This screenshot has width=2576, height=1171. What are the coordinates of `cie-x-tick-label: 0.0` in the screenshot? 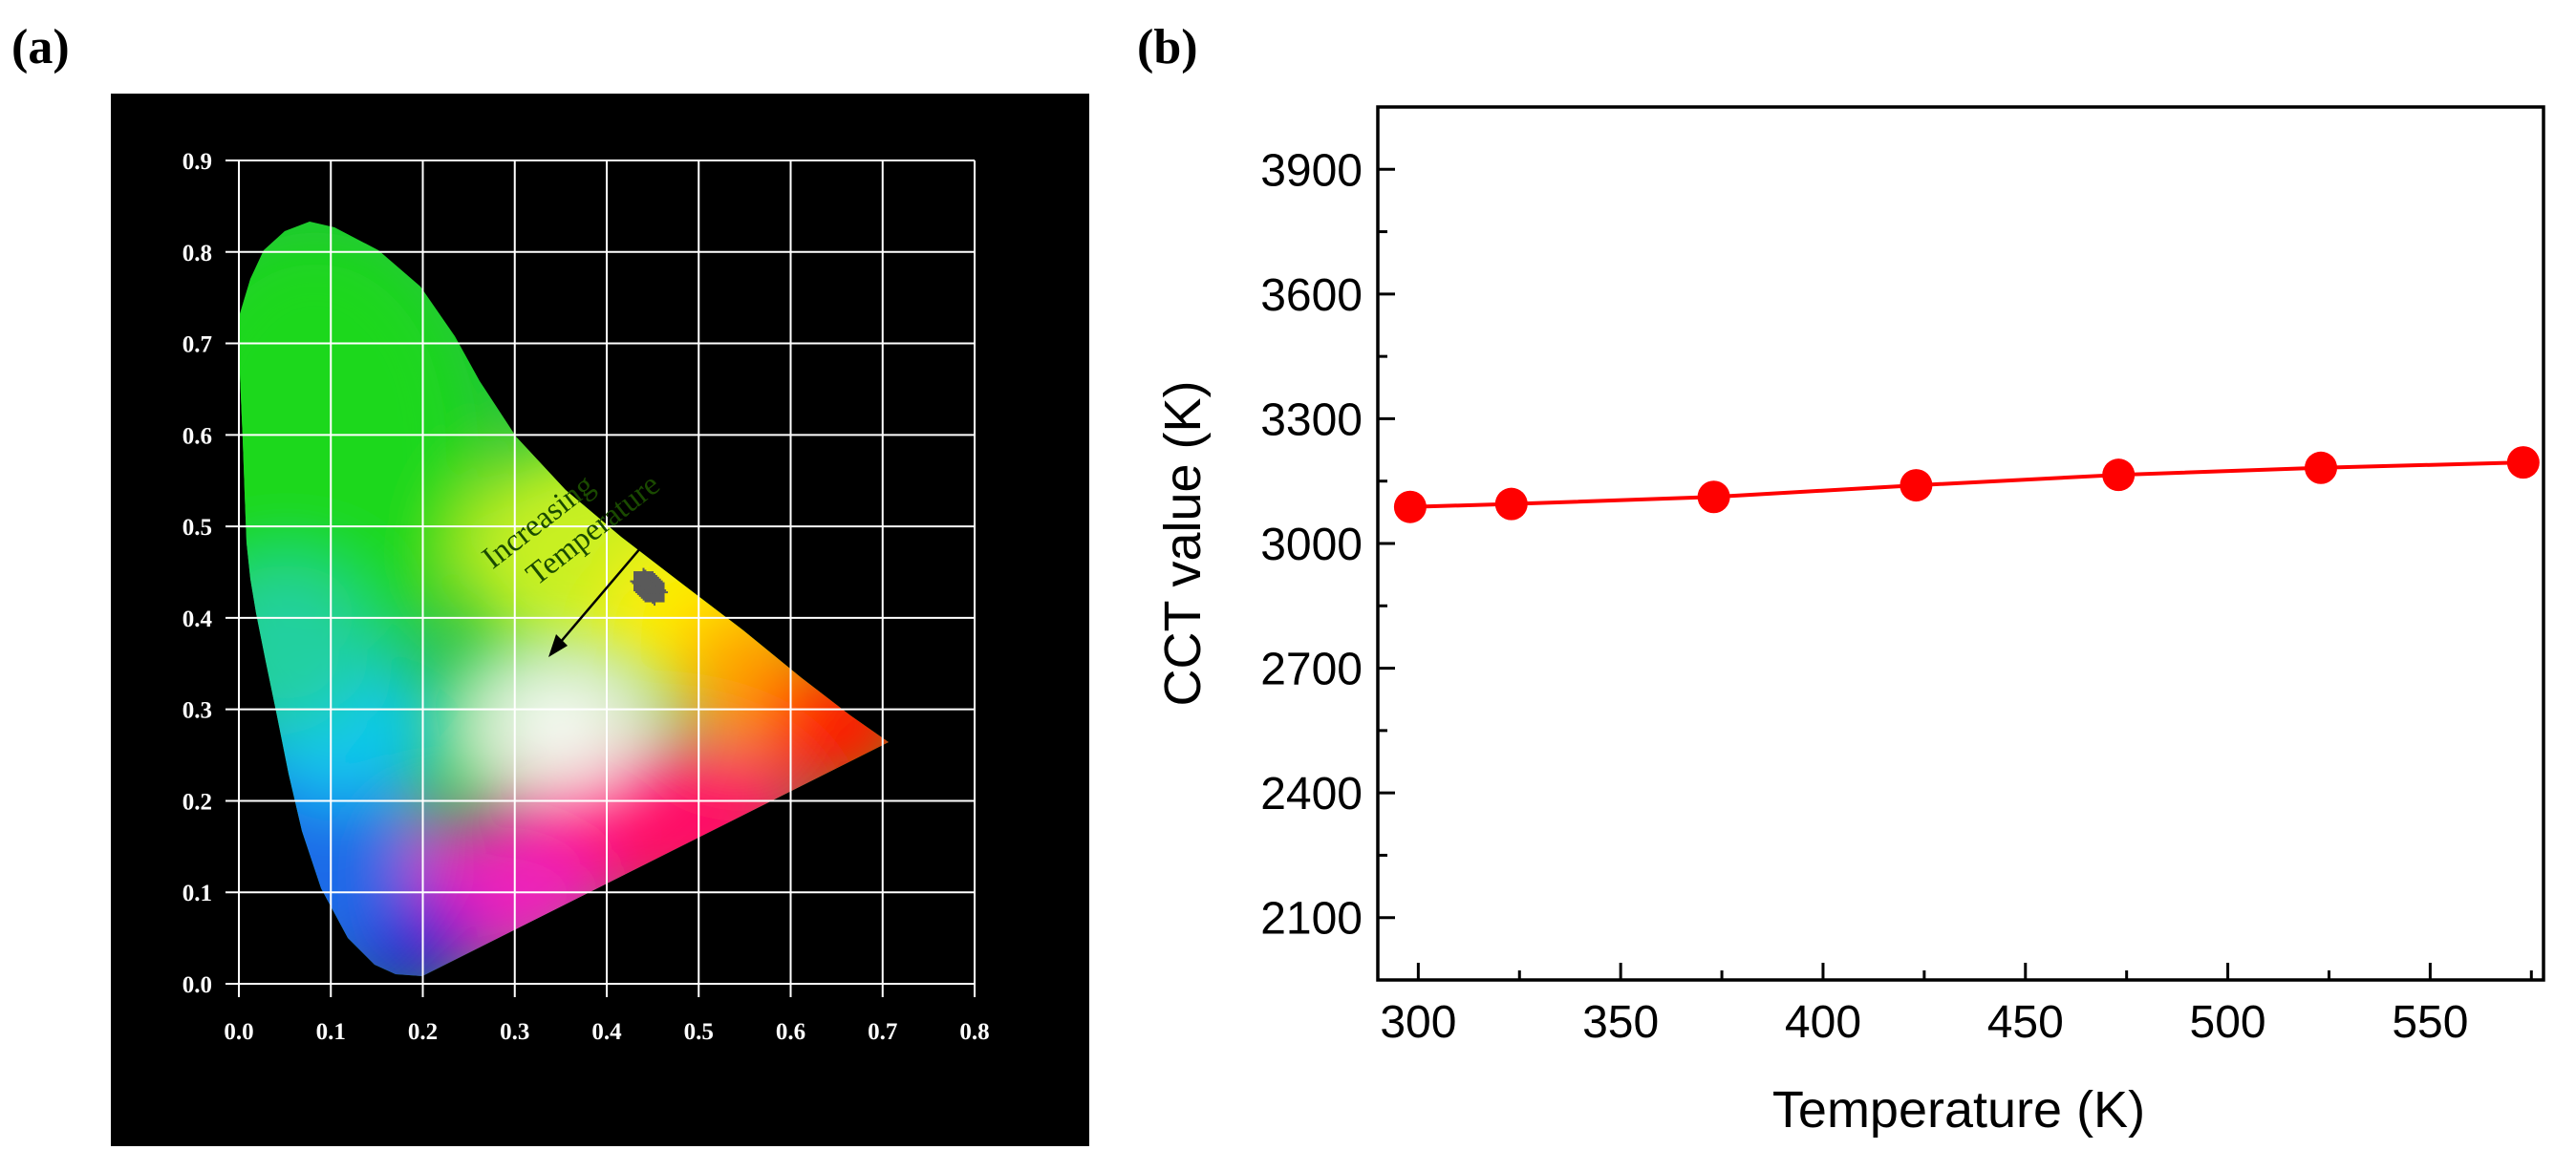 It's located at (238, 1032).